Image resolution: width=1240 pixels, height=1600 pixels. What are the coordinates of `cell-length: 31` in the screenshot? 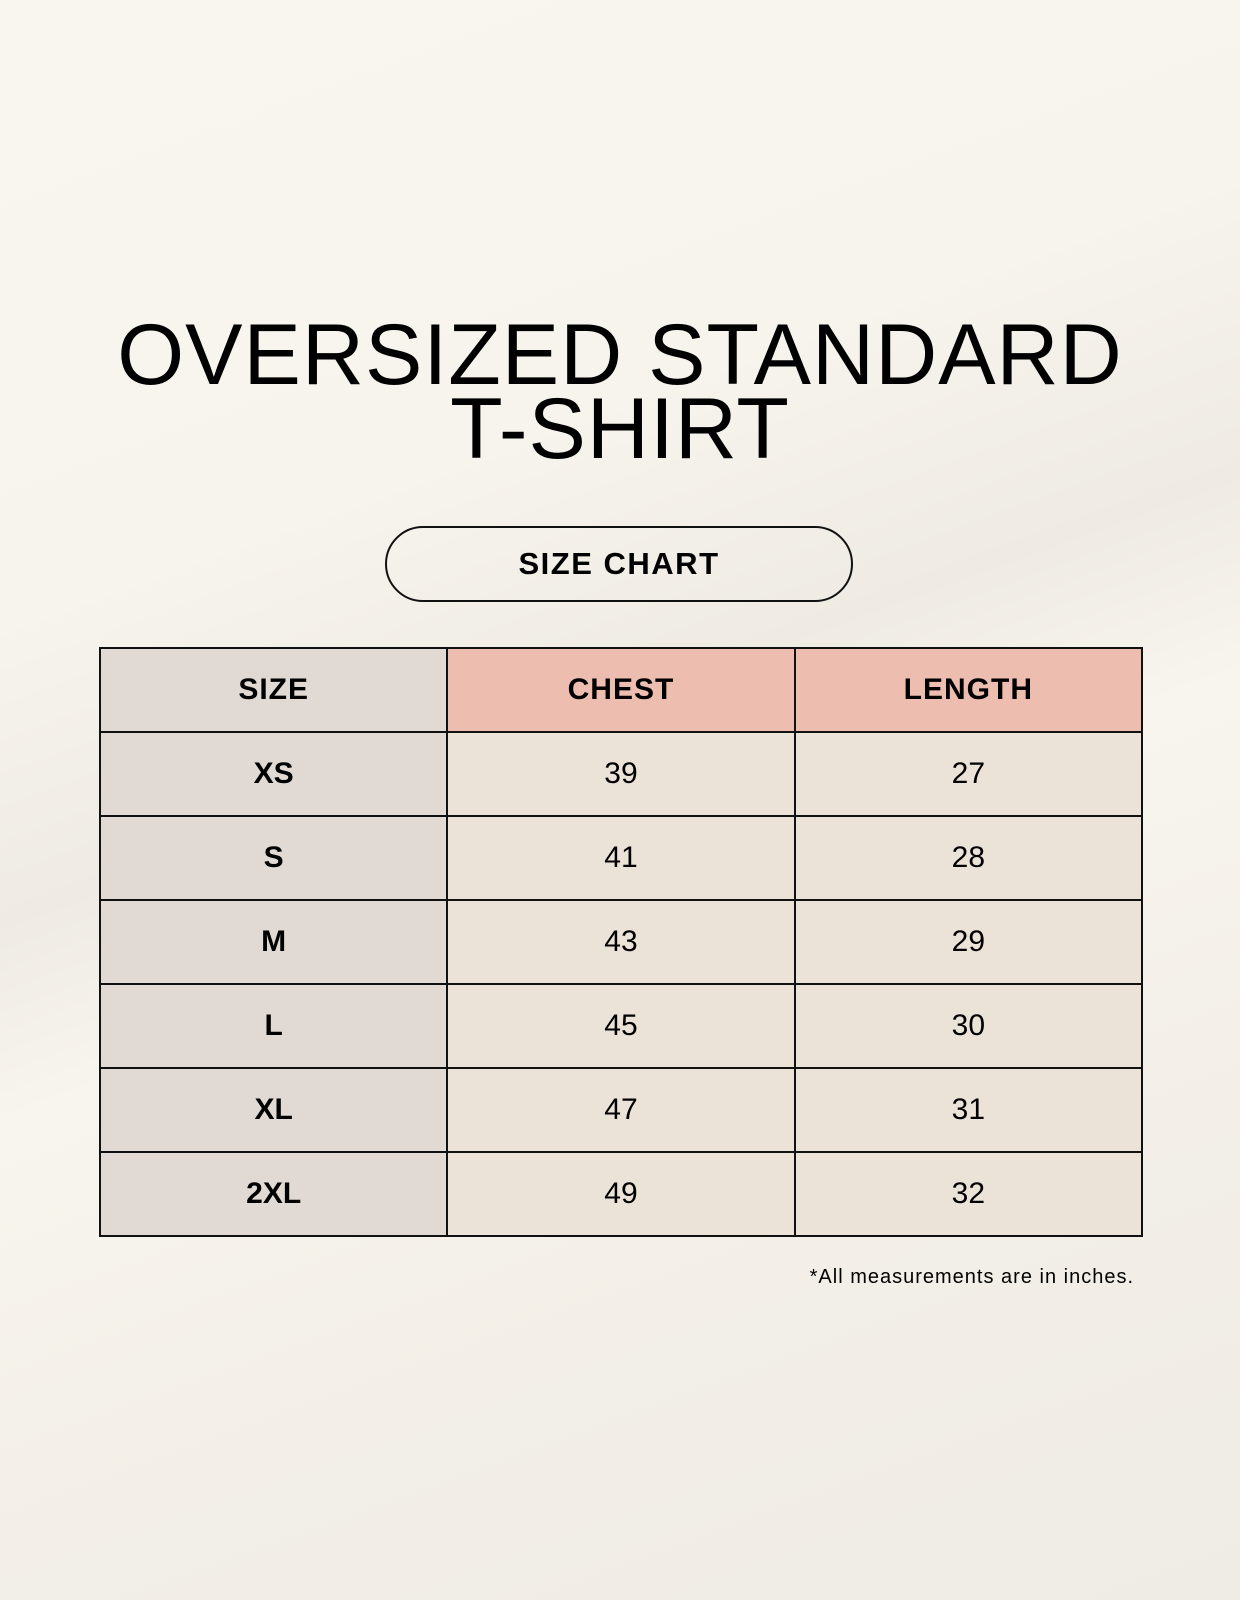 It's located at (968, 1110).